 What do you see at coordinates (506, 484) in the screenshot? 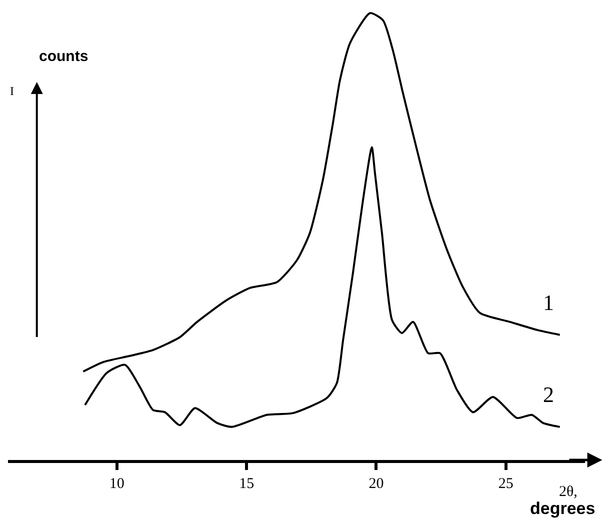
I see `x-tick-label: 25` at bounding box center [506, 484].